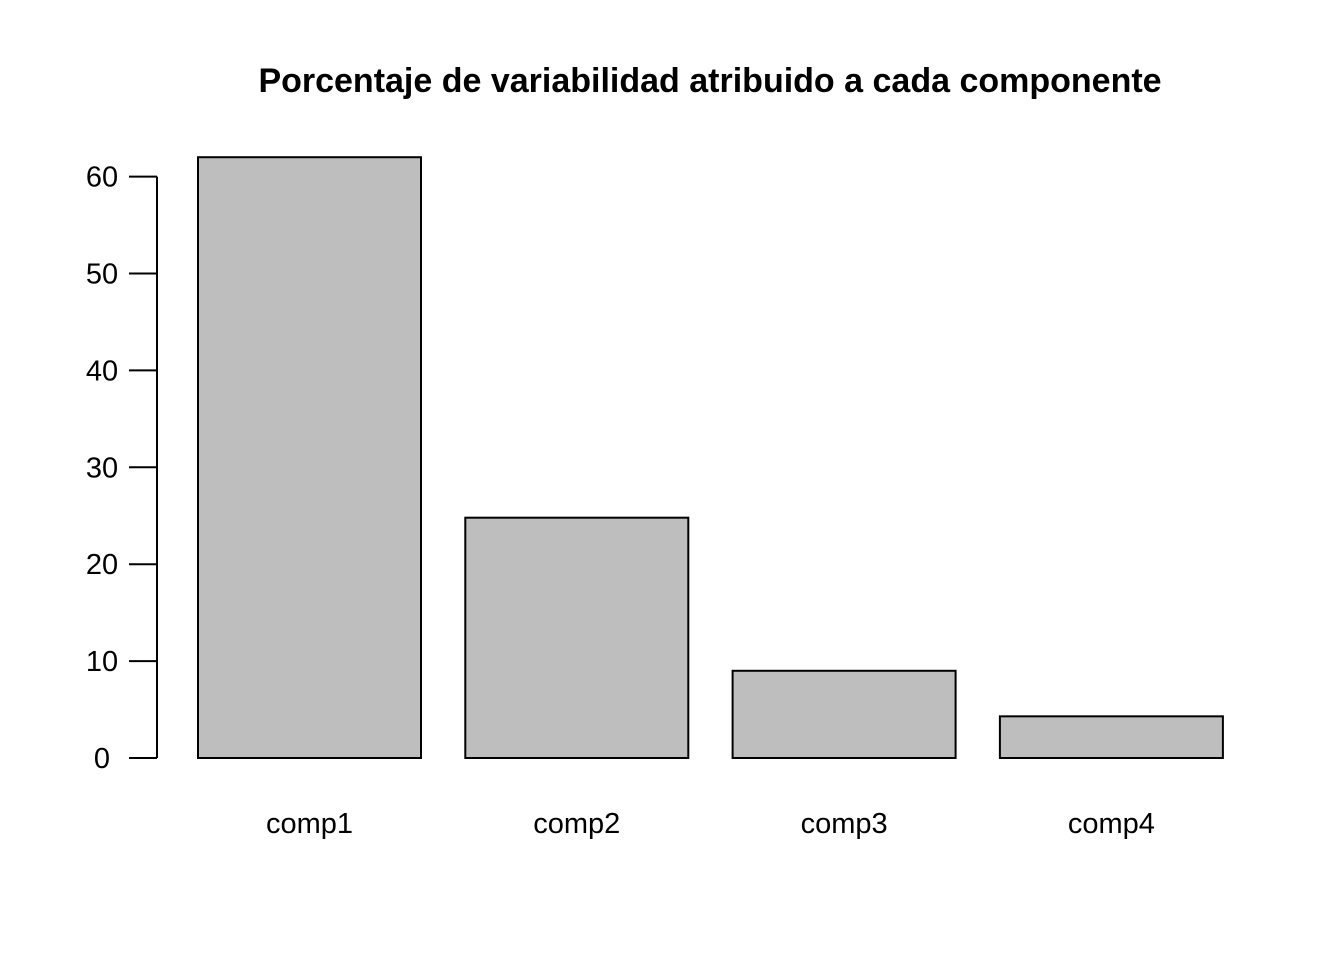  I want to click on bar-comp4, so click(1111, 737).